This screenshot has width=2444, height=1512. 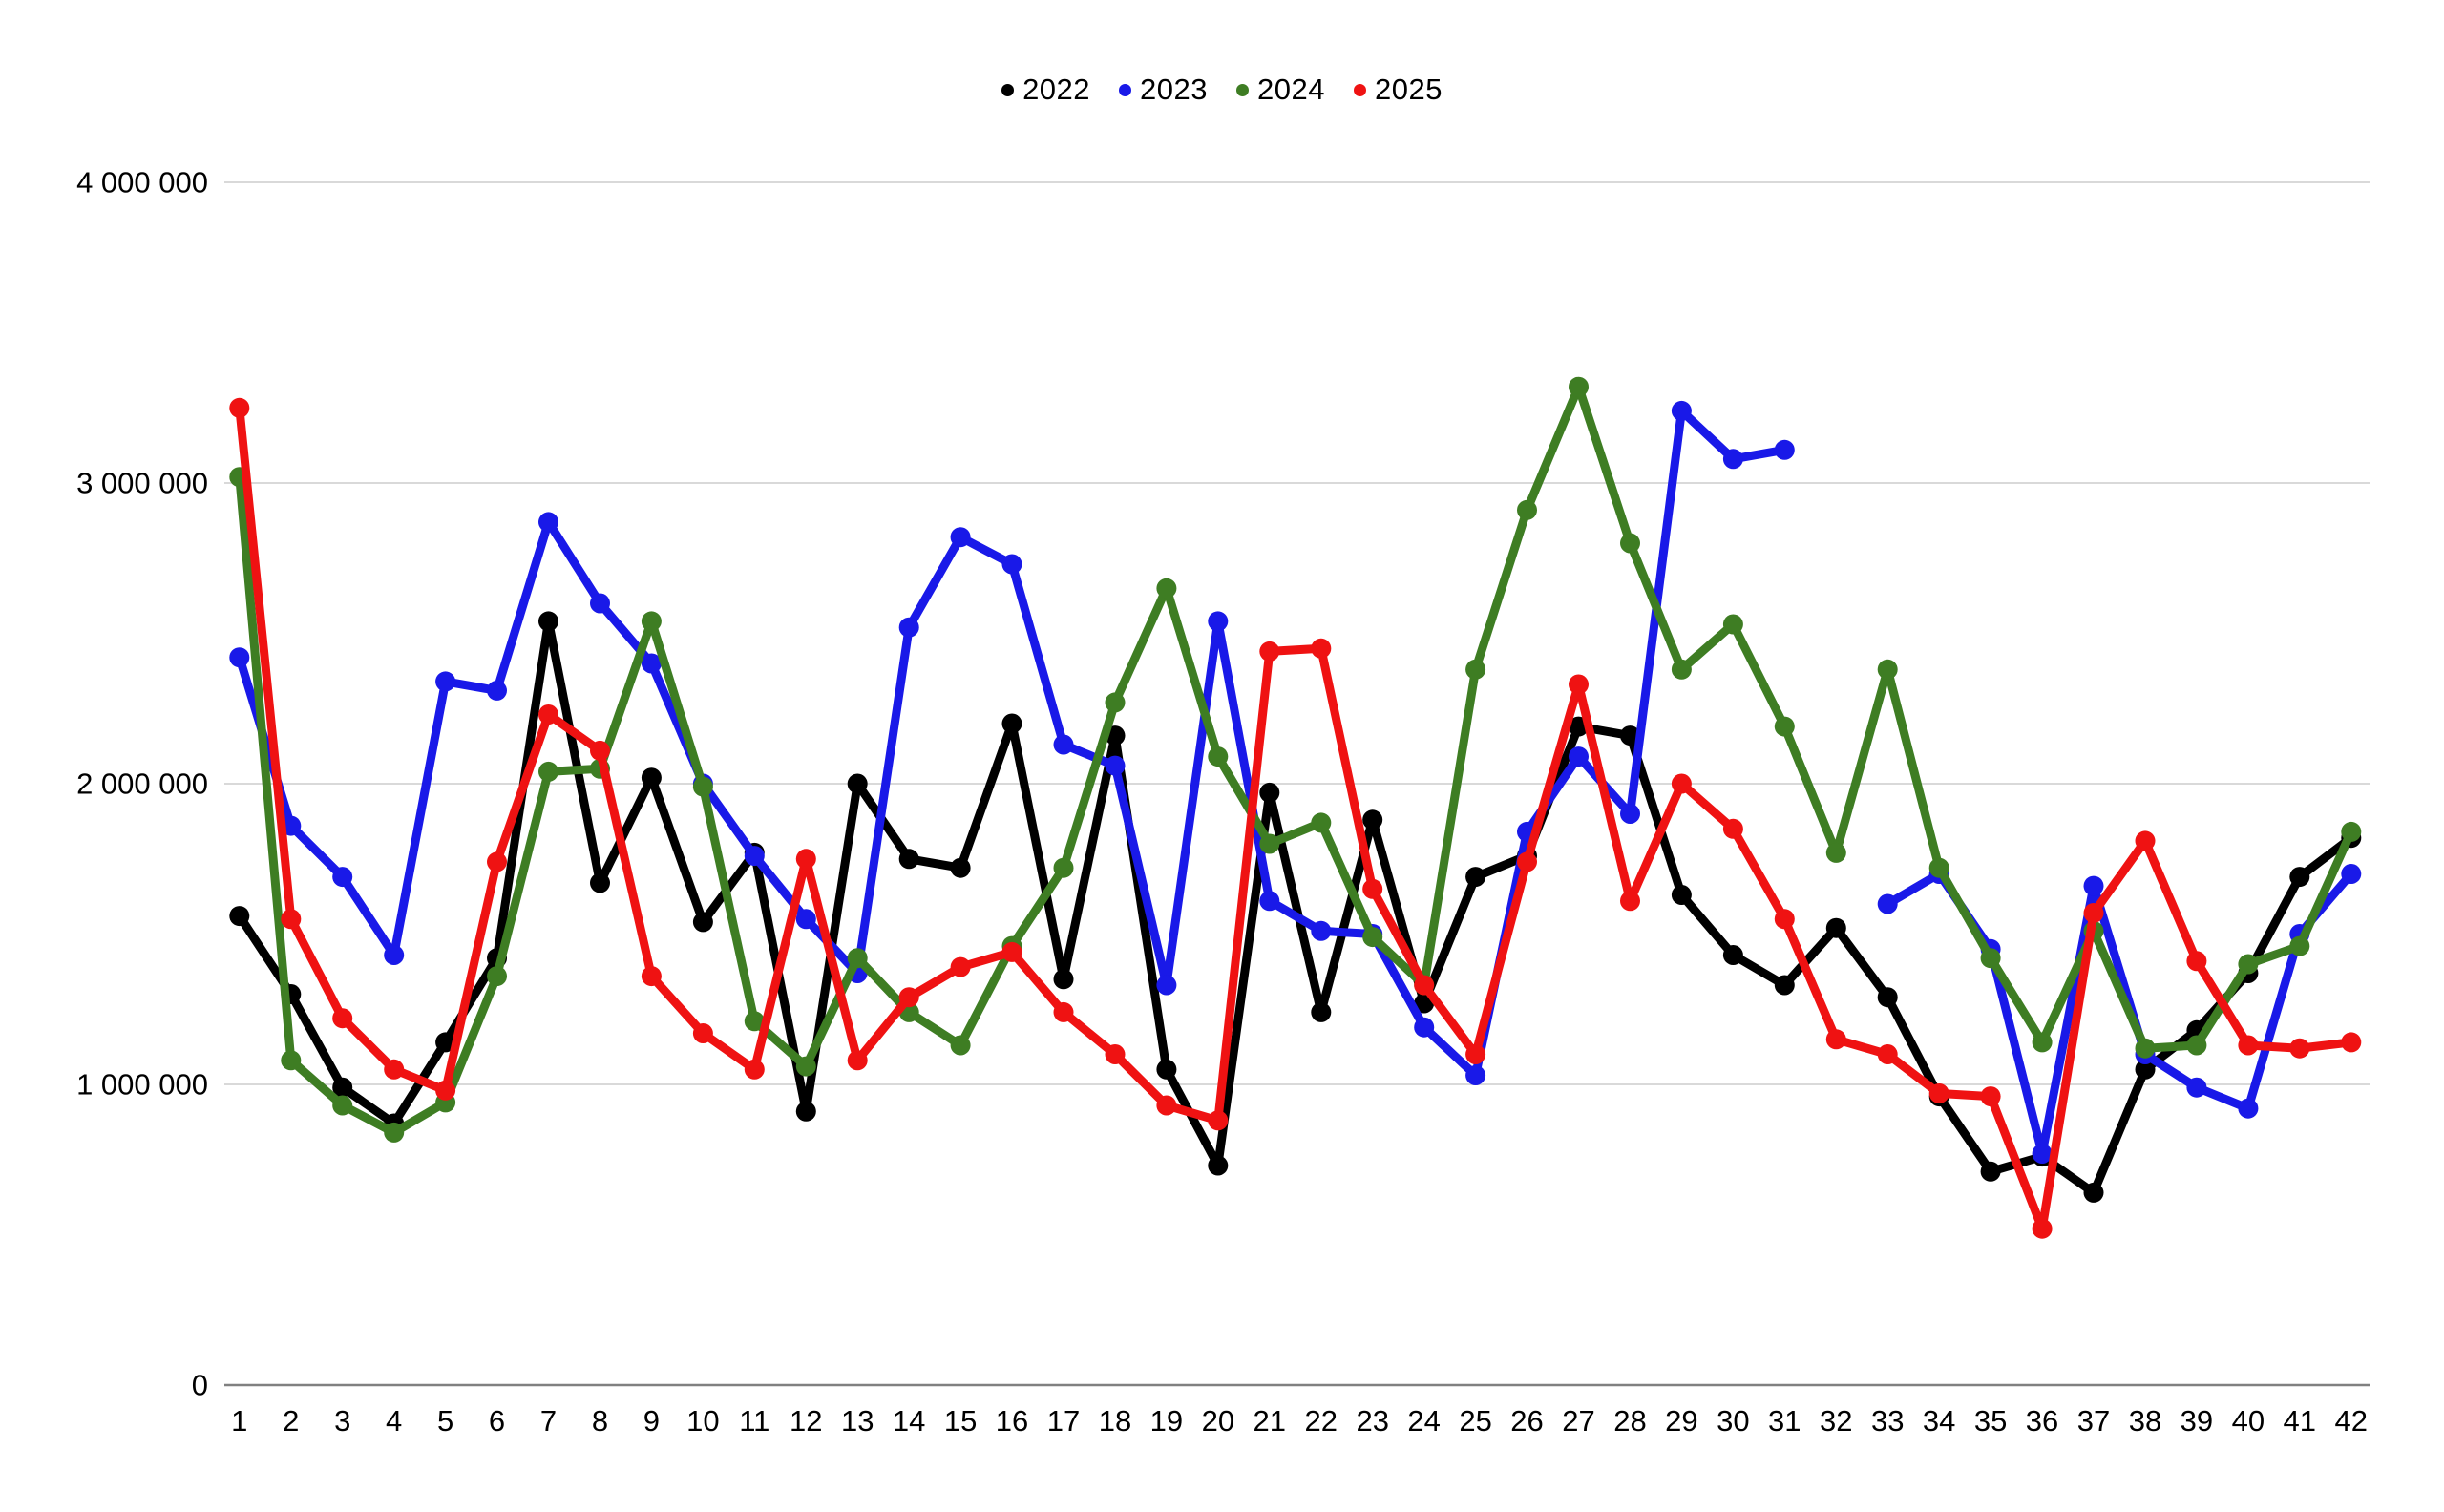 I want to click on series-2022-point-w41, so click(x=2300, y=878).